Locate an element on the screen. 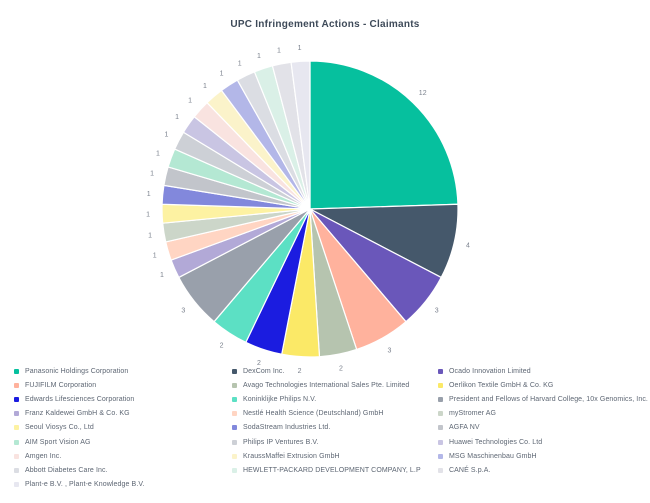  legend-item-label: Seoul Viosys Co., Ltd is located at coordinates (59, 428).